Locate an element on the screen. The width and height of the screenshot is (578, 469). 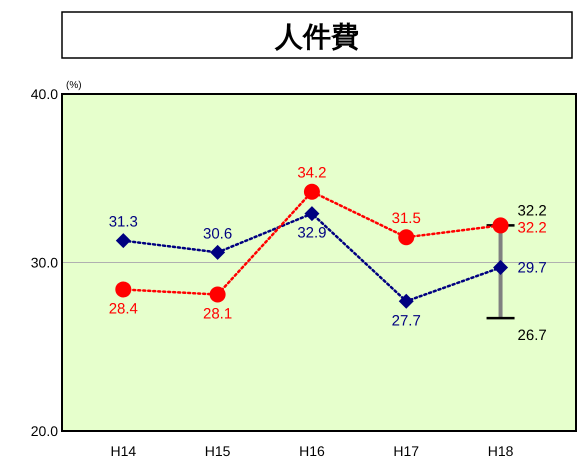
data-label: 28.4 is located at coordinates (123, 309).